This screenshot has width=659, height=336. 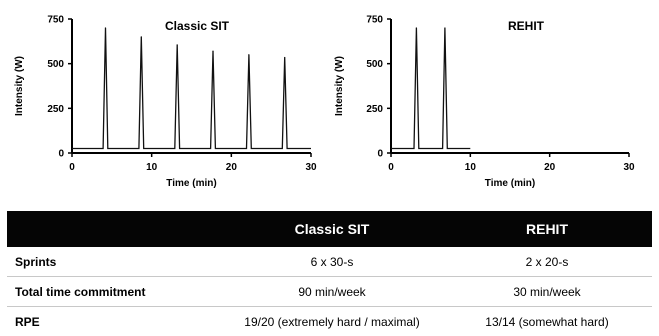 What do you see at coordinates (547, 262) in the screenshot?
I see `cell-sprints-rehit: 2 x 20-s` at bounding box center [547, 262].